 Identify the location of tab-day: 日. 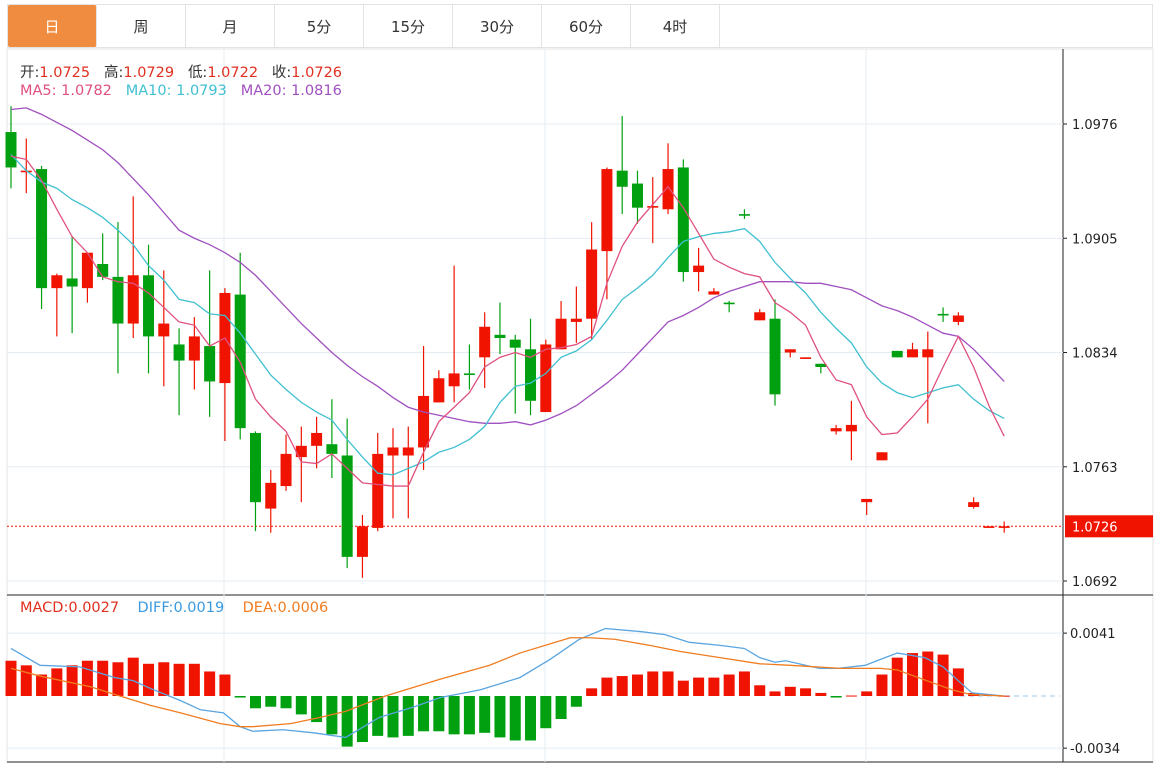
(52, 26).